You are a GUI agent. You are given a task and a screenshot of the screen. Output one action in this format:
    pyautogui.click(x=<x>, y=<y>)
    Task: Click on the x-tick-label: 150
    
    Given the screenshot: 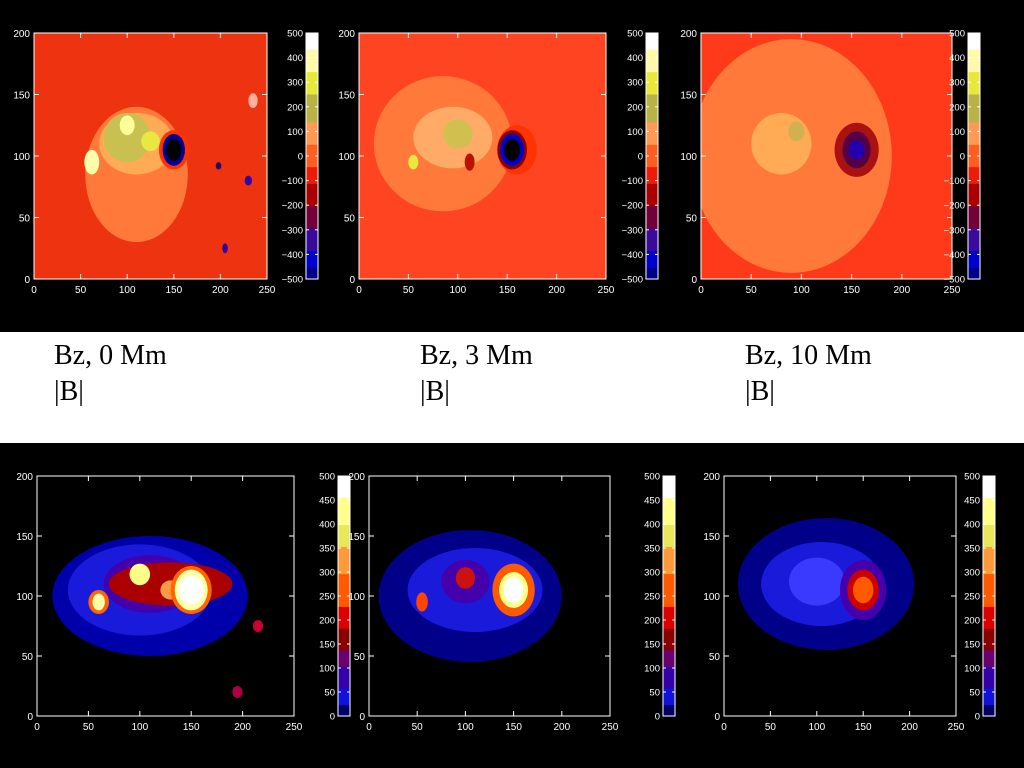 What is the action you would take?
    pyautogui.click(x=173, y=290)
    